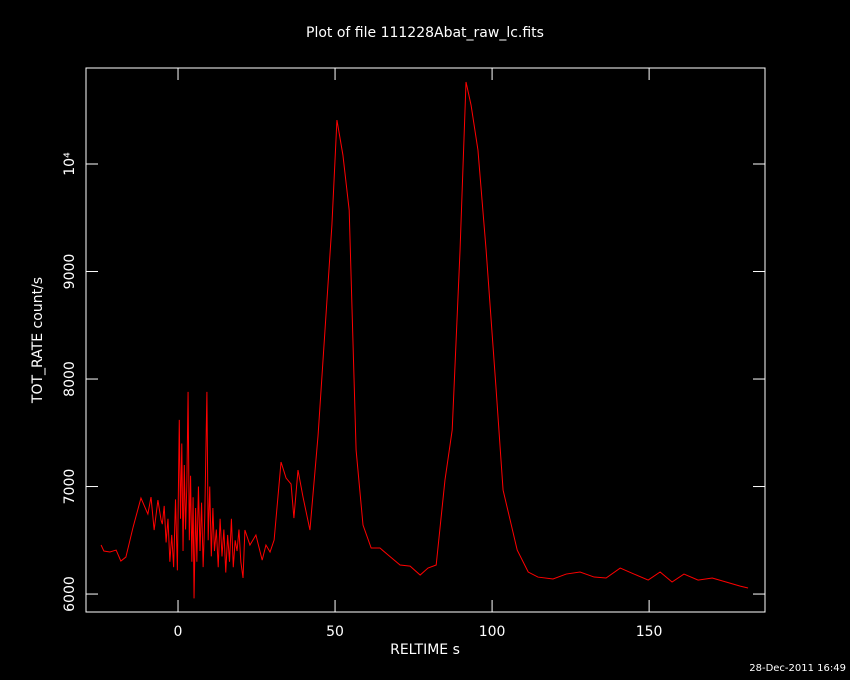 This screenshot has height=680, width=850. Describe the element at coordinates (649, 632) in the screenshot. I see `x-tick-label: 150` at that location.